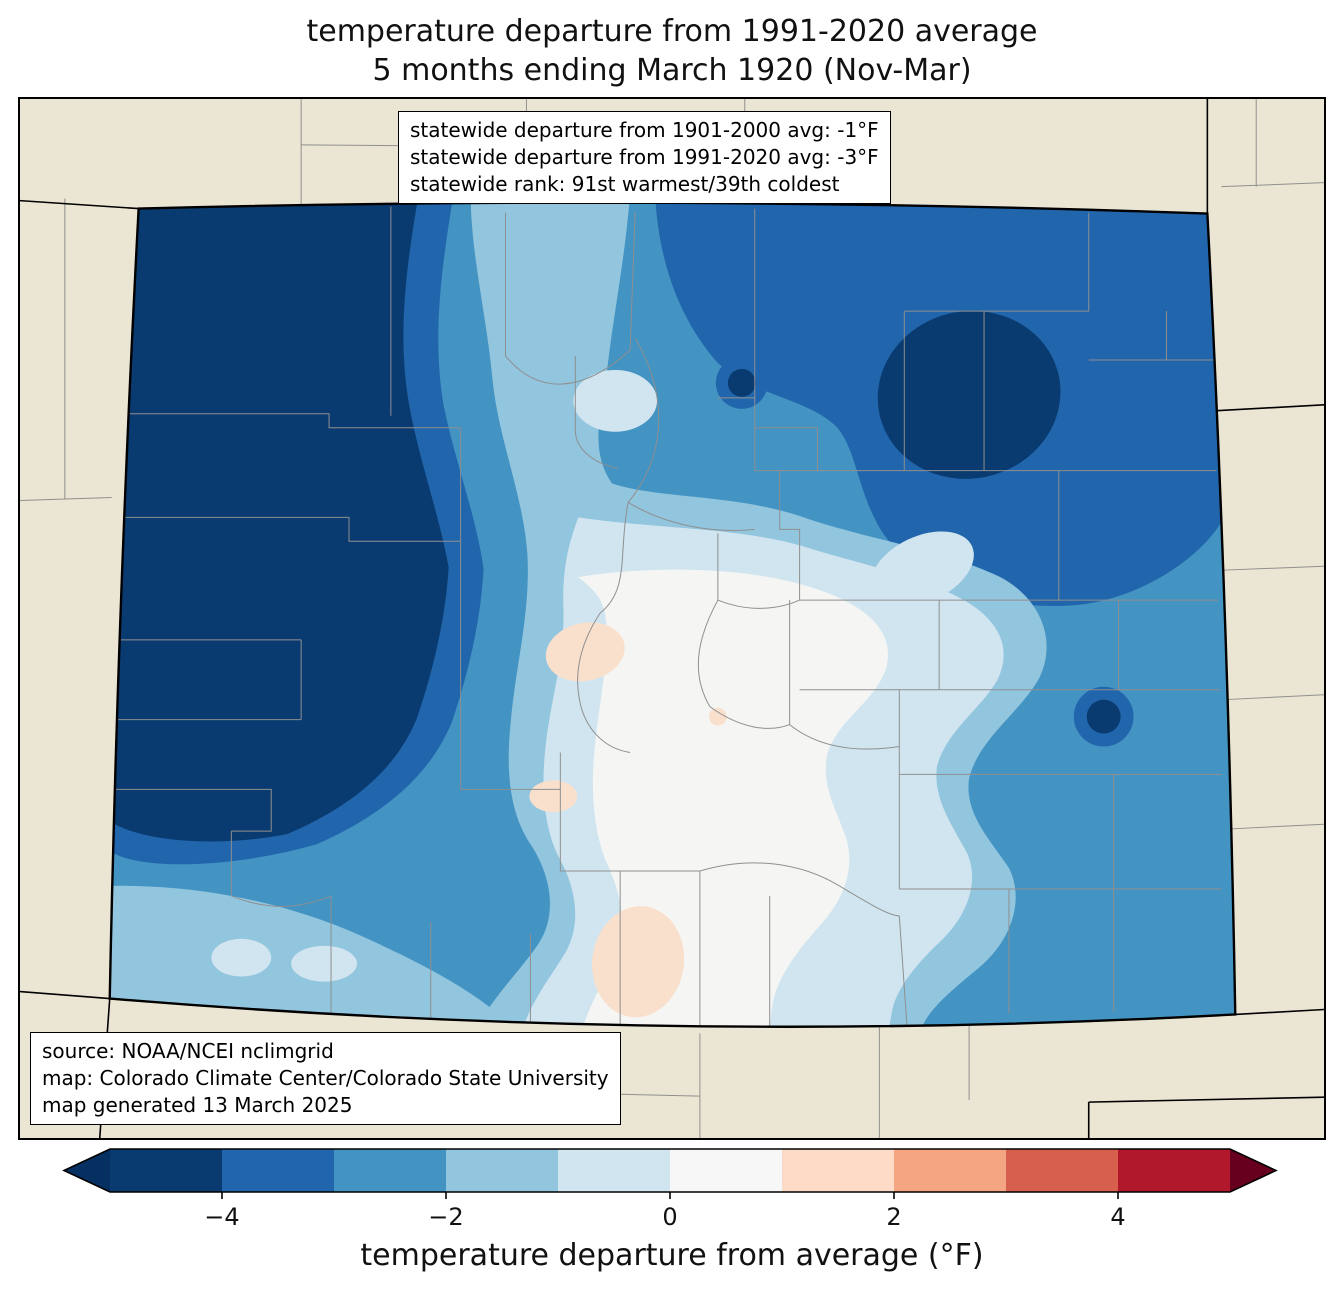 The height and width of the screenshot is (1299, 1344). I want to click on colorbar-svg, so click(670, 1173).